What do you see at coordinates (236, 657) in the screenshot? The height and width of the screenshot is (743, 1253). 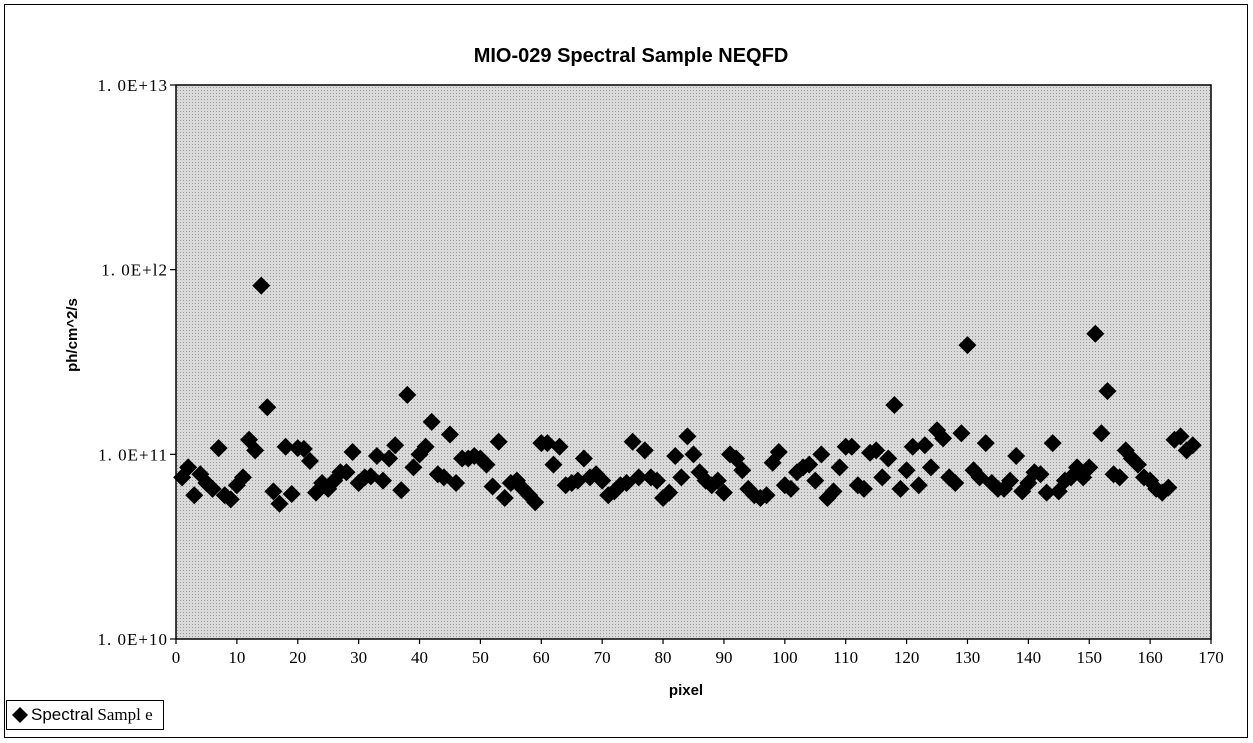 I see `x-tick-label: 10` at bounding box center [236, 657].